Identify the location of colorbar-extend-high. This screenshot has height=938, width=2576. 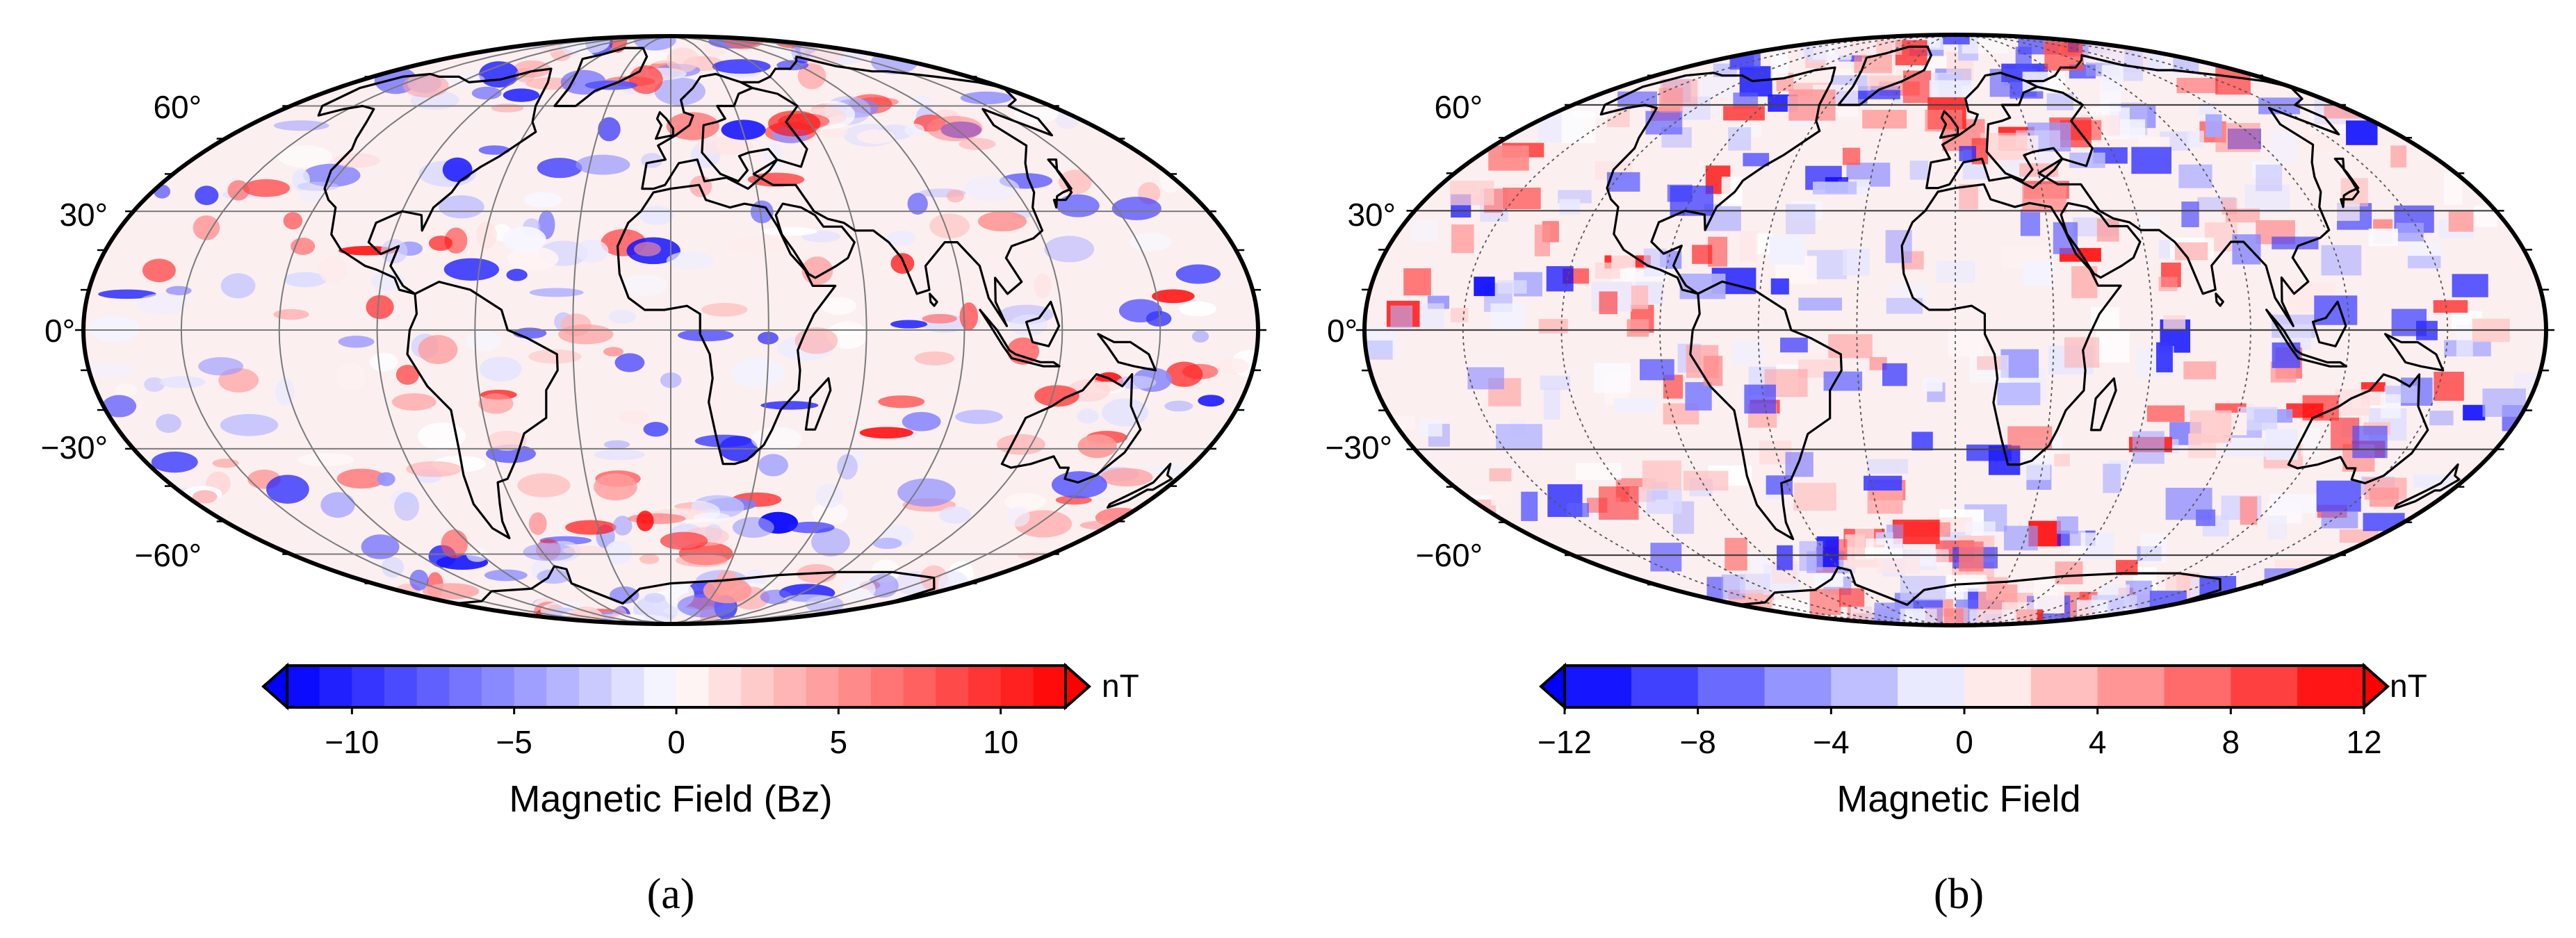
(2376, 686).